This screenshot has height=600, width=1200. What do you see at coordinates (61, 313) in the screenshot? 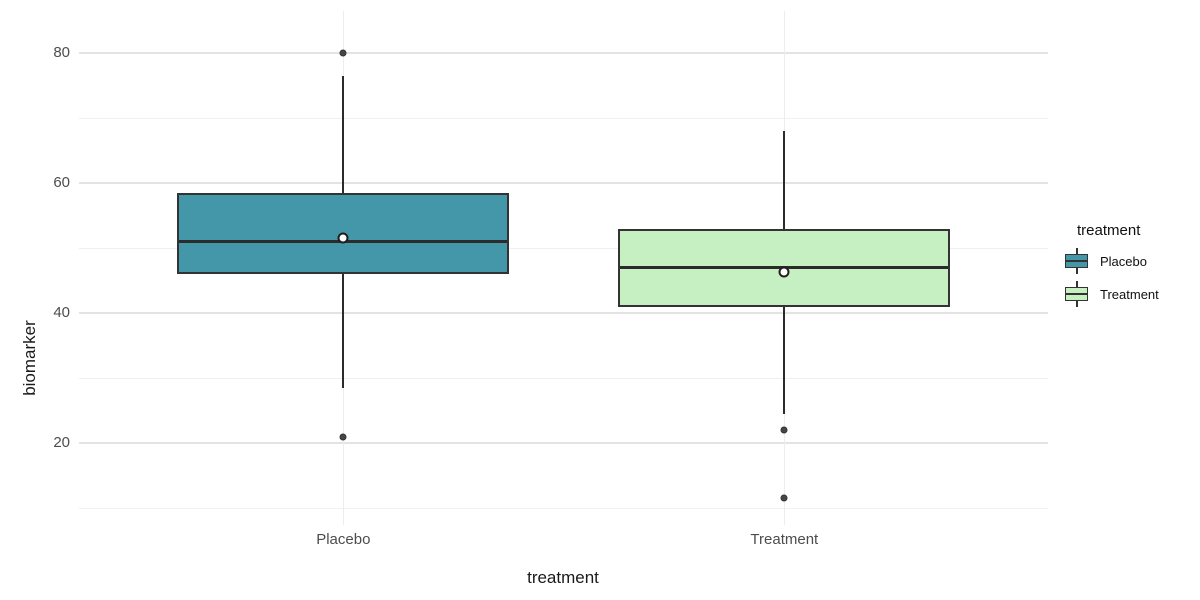
I see `y-tick-label: 40` at bounding box center [61, 313].